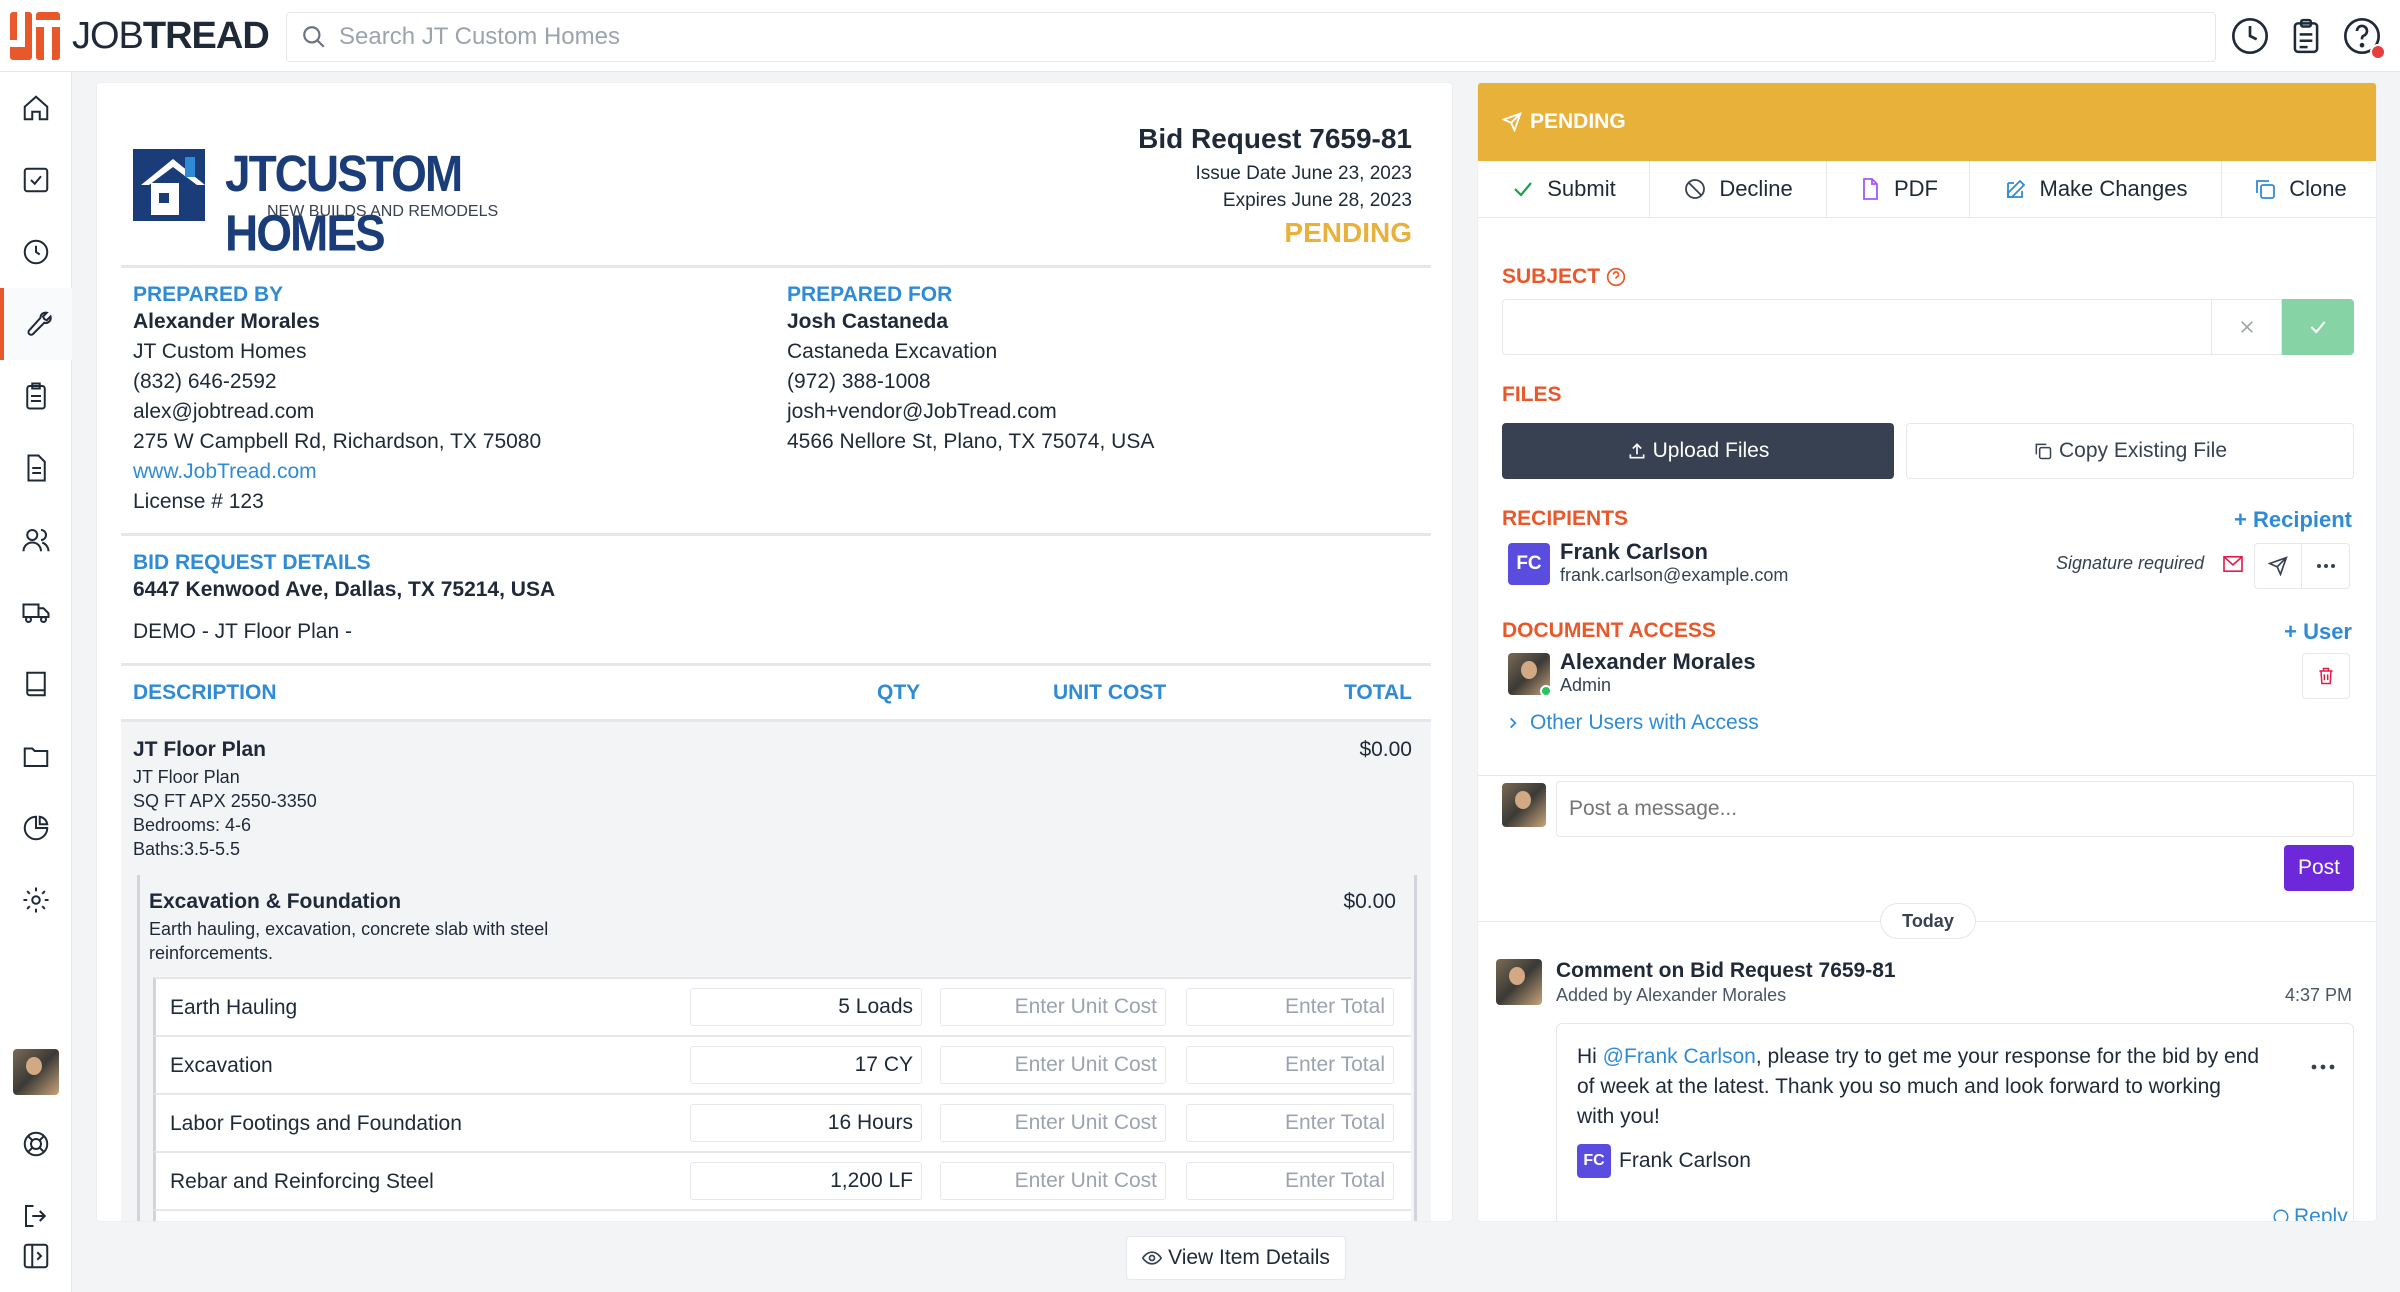 This screenshot has width=2400, height=1292. Describe the element at coordinates (36, 1144) in the screenshot. I see `support-lifebuoy-icon` at that location.